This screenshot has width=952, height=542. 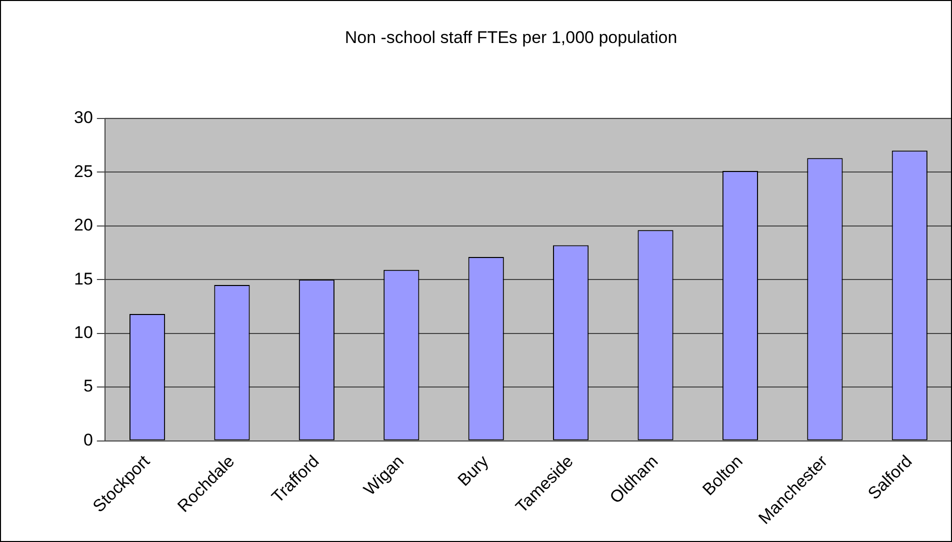 What do you see at coordinates (83, 118) in the screenshot?
I see `y-tick-label: 30` at bounding box center [83, 118].